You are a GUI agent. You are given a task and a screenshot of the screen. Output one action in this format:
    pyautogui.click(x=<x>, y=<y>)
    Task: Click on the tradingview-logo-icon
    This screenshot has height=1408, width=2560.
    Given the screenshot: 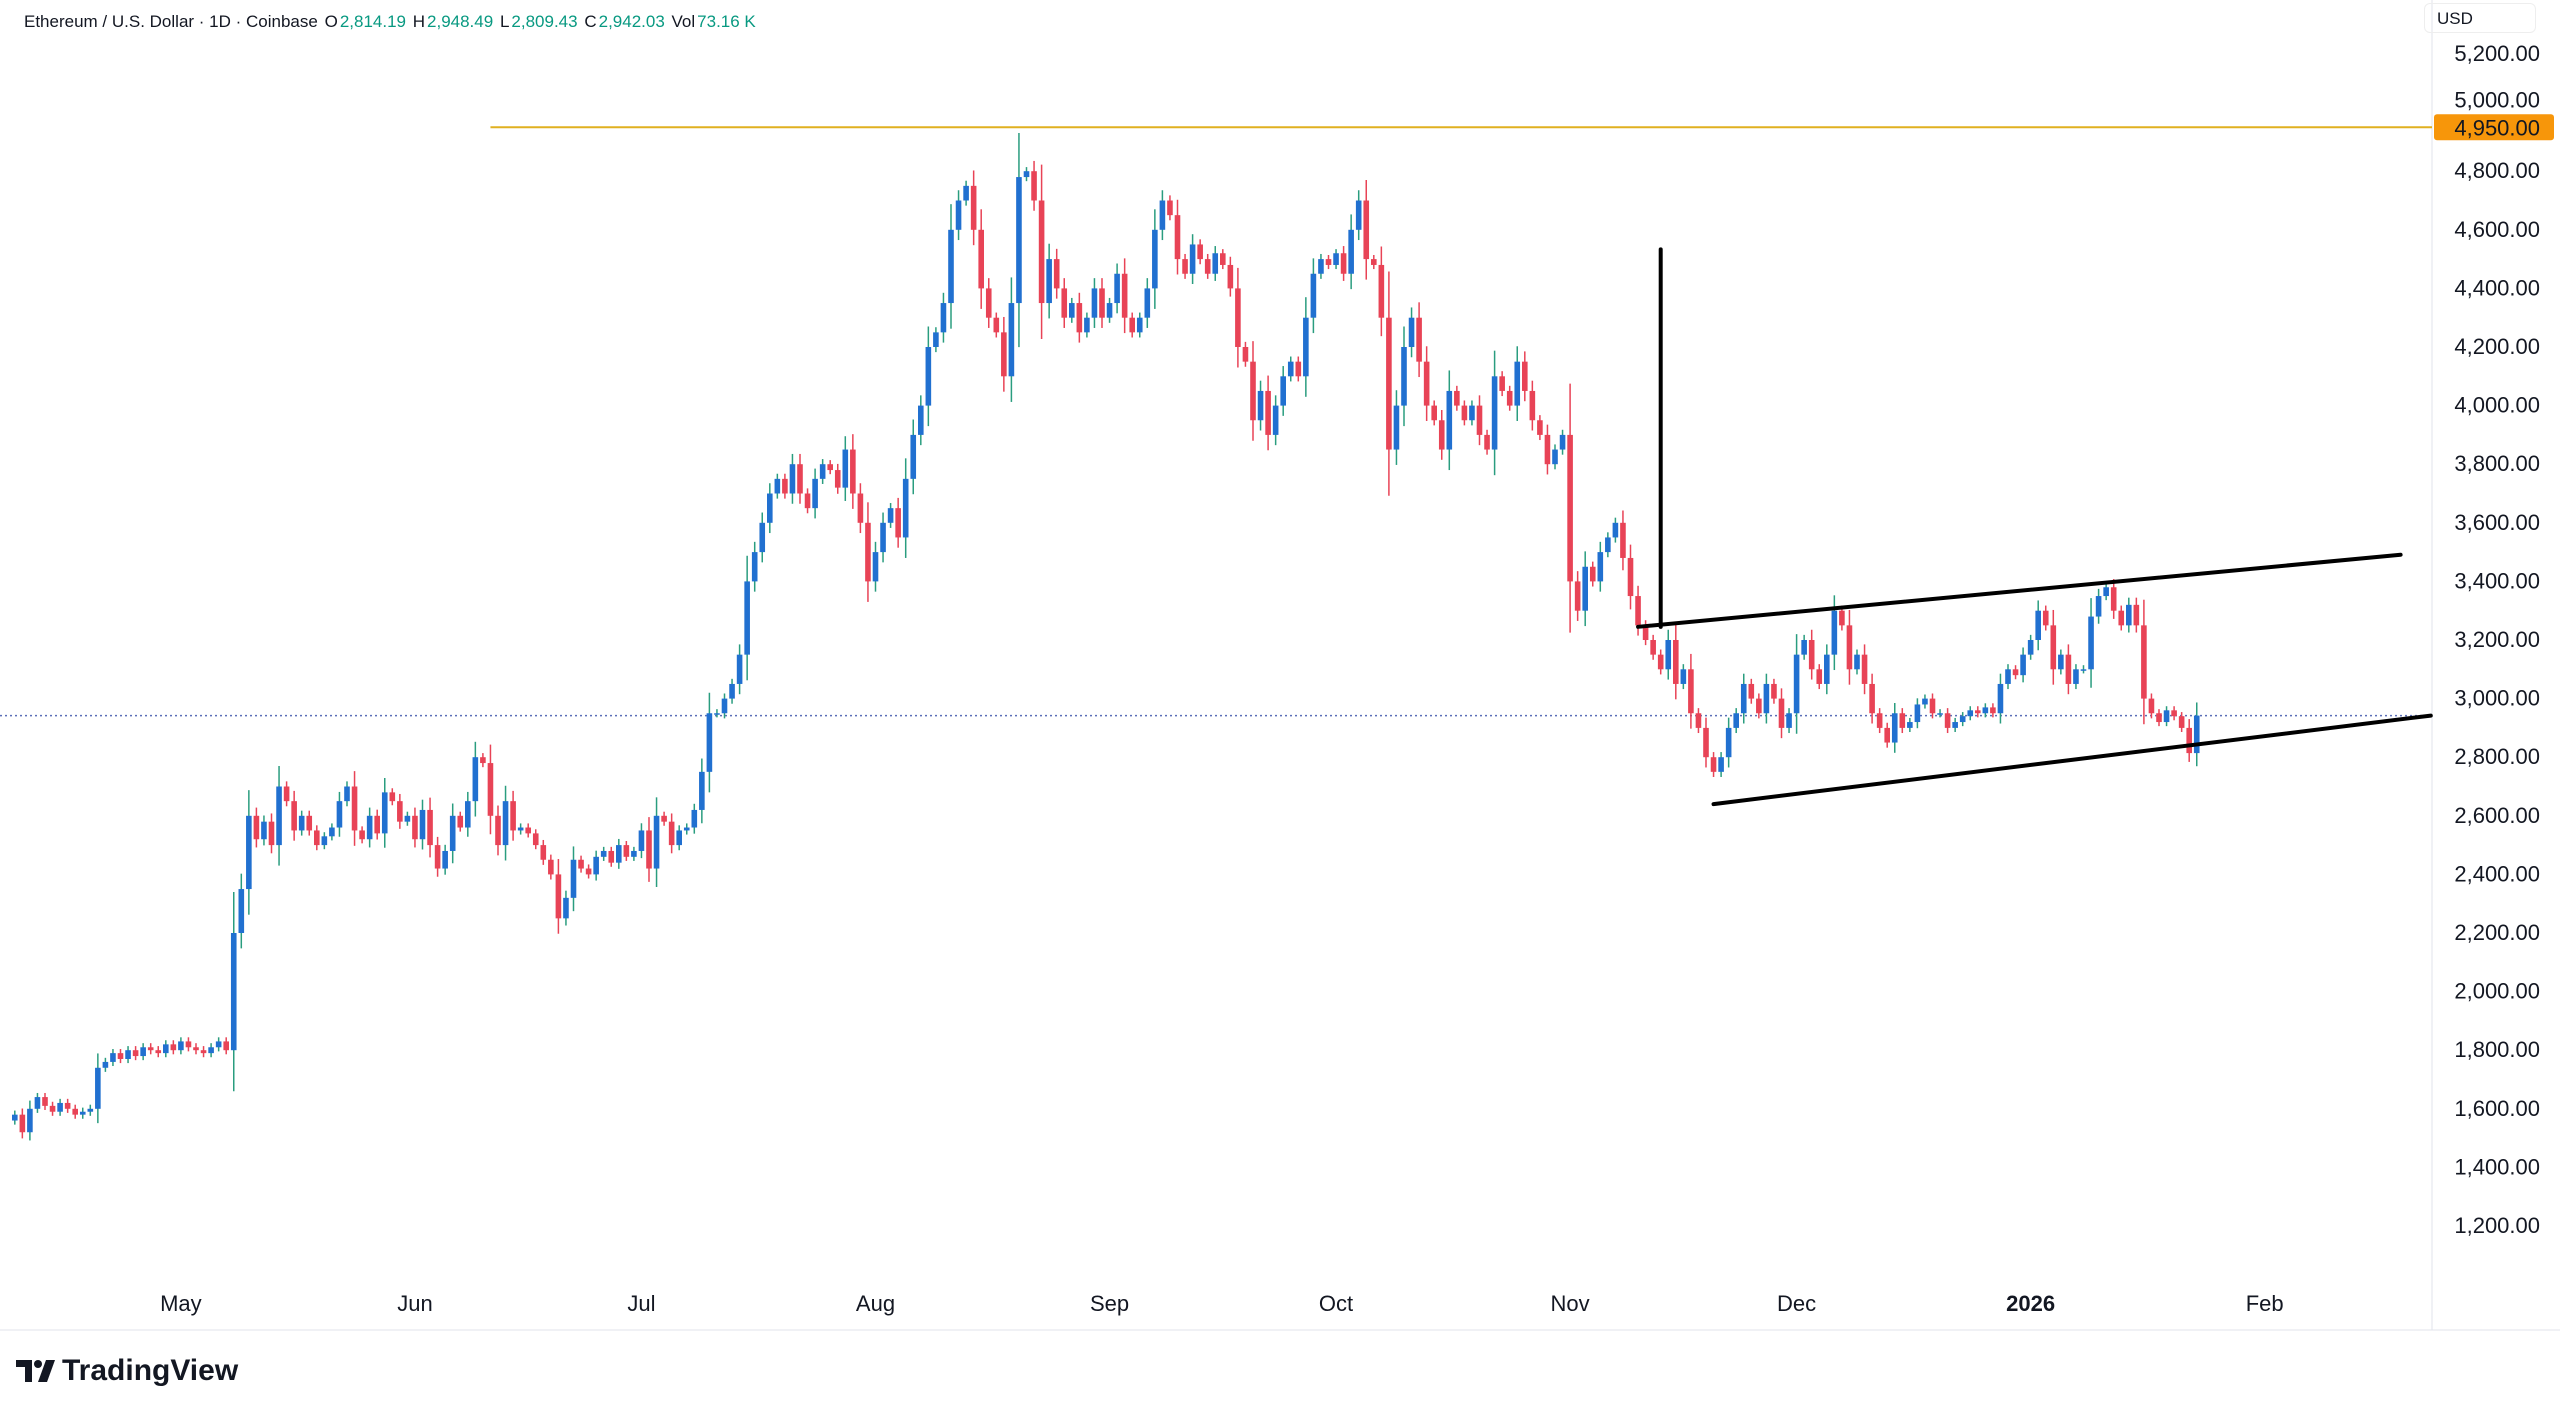 What is the action you would take?
    pyautogui.click(x=35, y=1371)
    